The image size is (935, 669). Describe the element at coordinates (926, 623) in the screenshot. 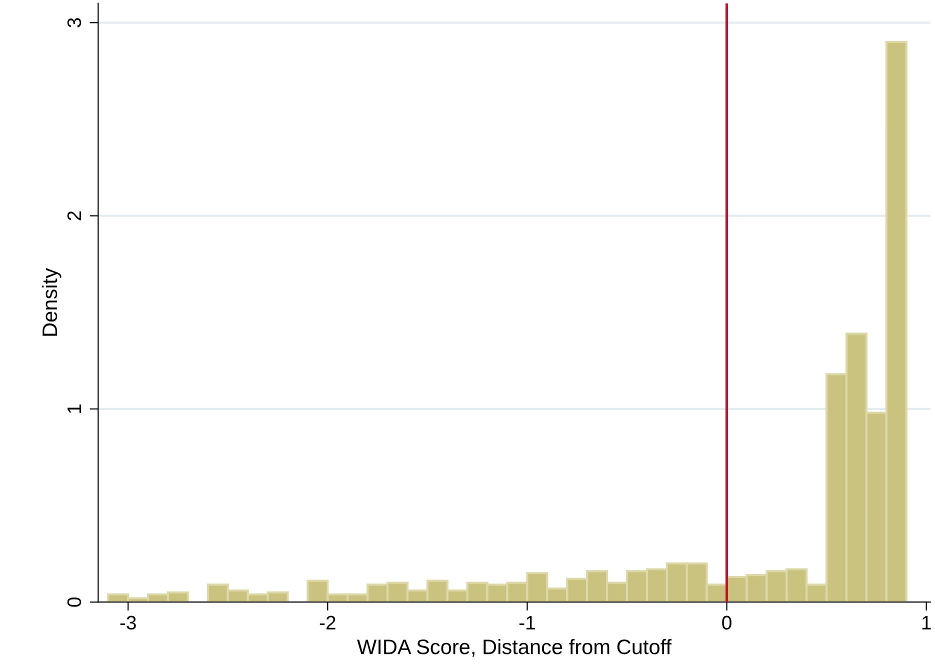

I see `x-tick-label: 1` at that location.